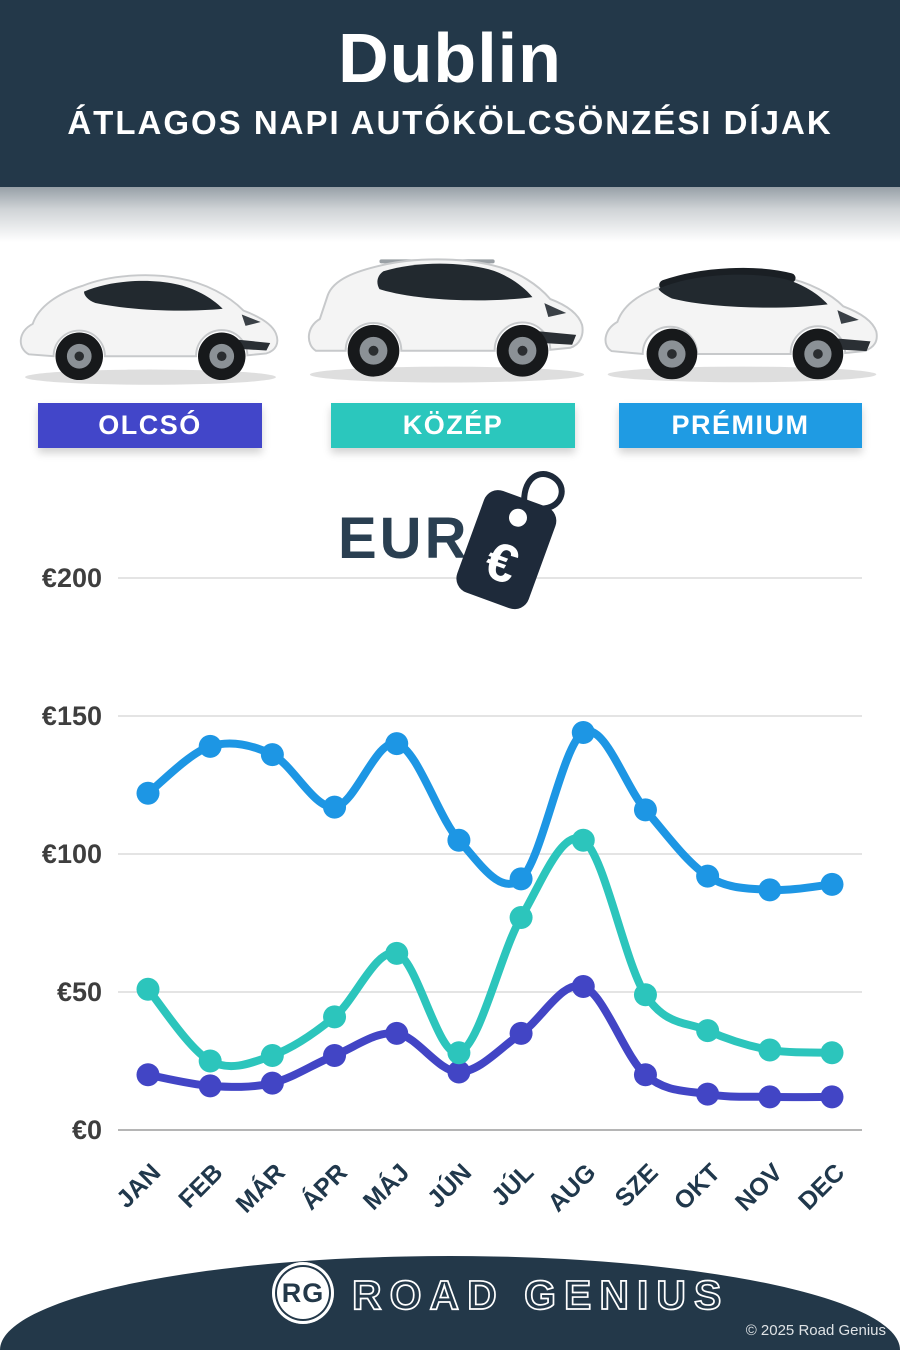  I want to click on page-title: Dublin, so click(450, 58).